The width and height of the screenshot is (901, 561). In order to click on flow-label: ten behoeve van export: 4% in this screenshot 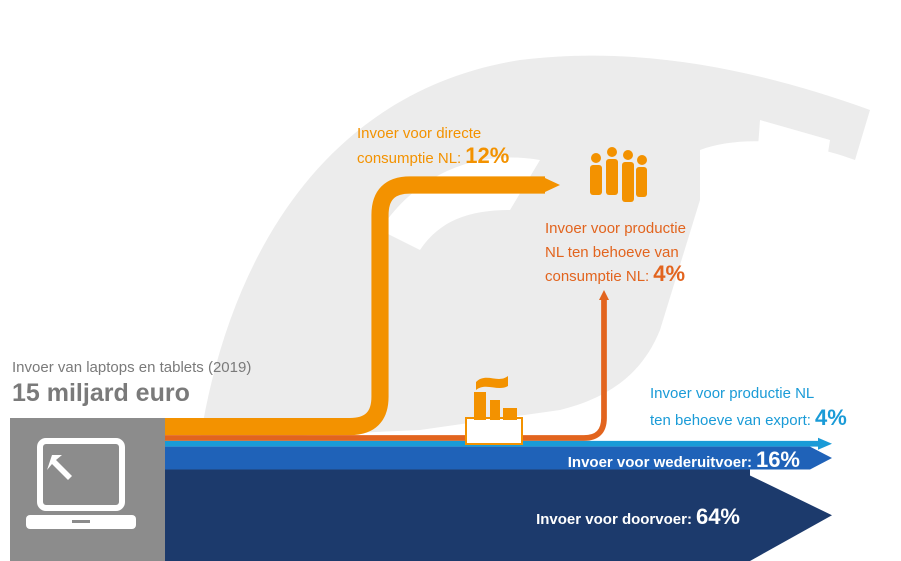, I will do `click(748, 417)`.